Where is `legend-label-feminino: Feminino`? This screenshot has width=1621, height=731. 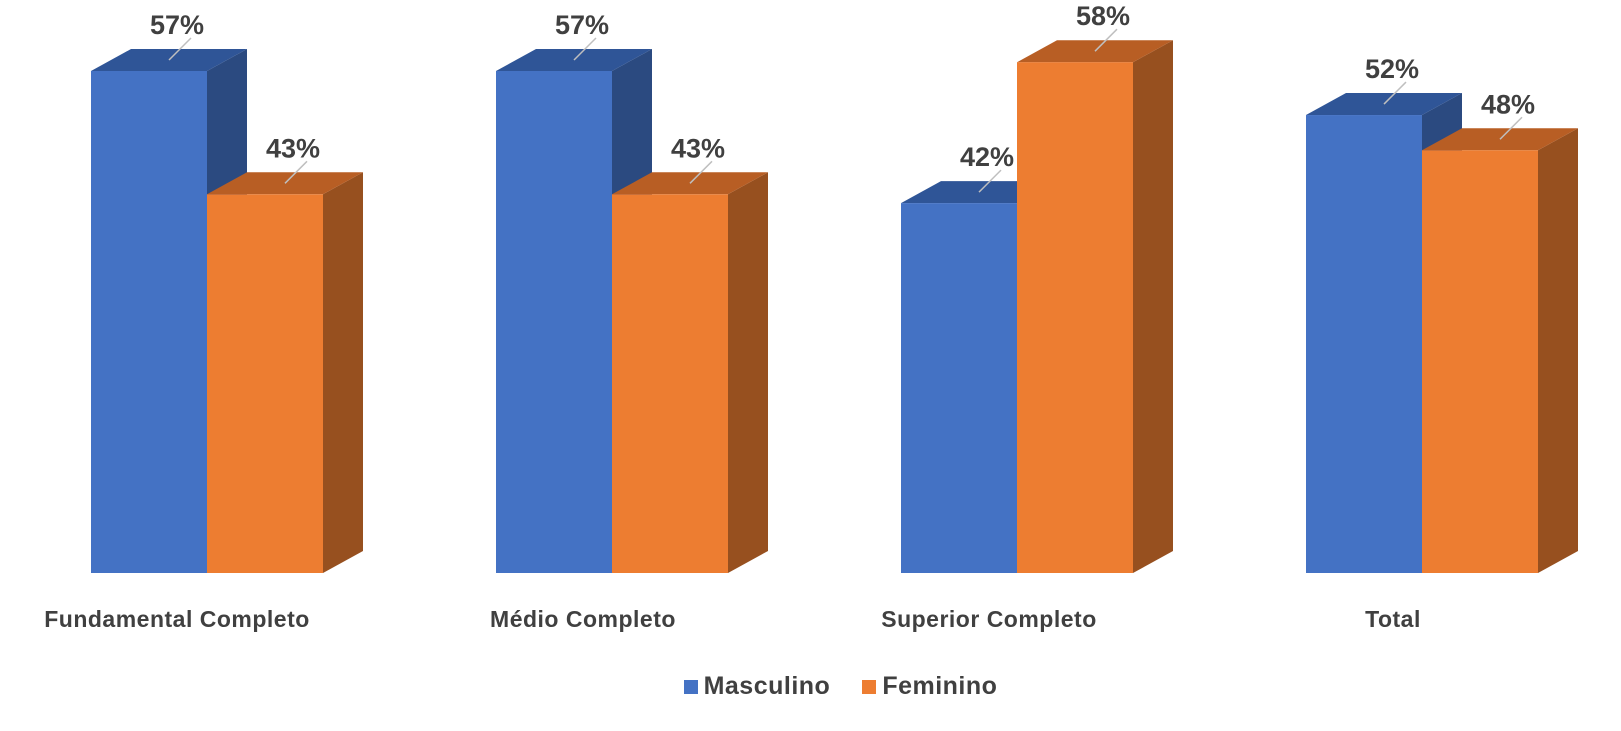 legend-label-feminino: Feminino is located at coordinates (940, 686).